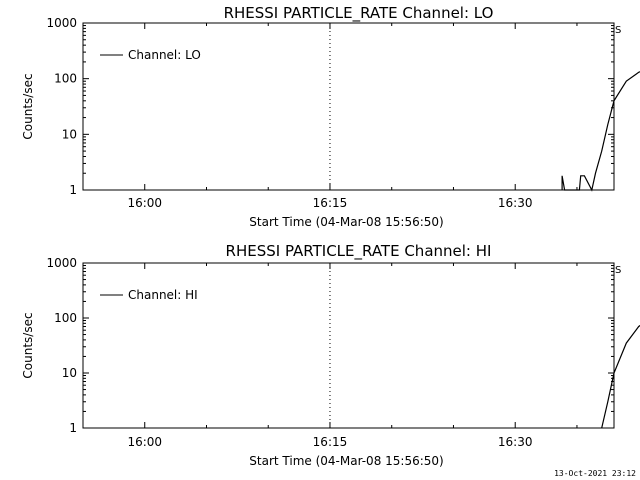 Image resolution: width=640 pixels, height=480 pixels. What do you see at coordinates (359, 251) in the screenshot?
I see `chart-title: RHESSI PARTICLE_RATE Channel: HI` at bounding box center [359, 251].